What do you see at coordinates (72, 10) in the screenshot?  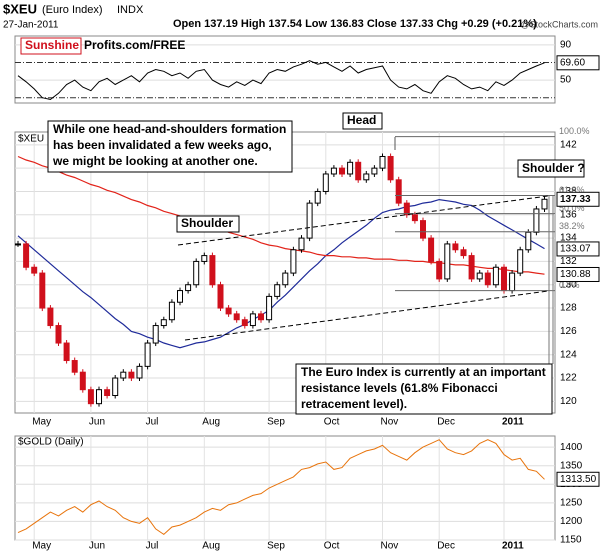 I see `index-name: (Euro Index)` at bounding box center [72, 10].